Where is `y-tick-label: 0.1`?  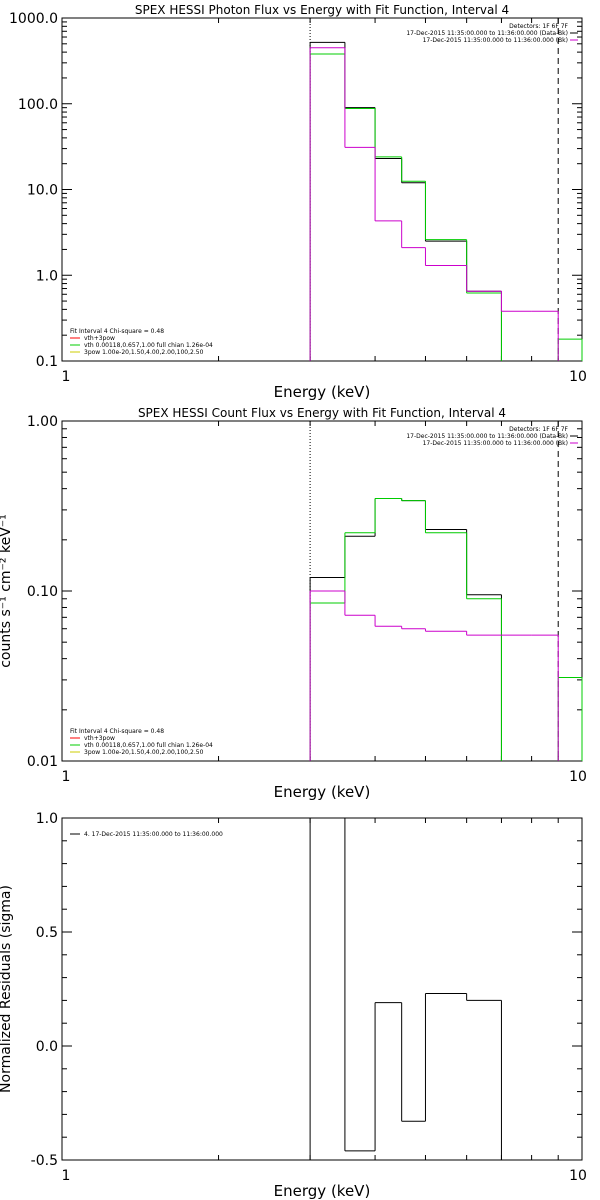 y-tick-label: 0.1 is located at coordinates (47, 362).